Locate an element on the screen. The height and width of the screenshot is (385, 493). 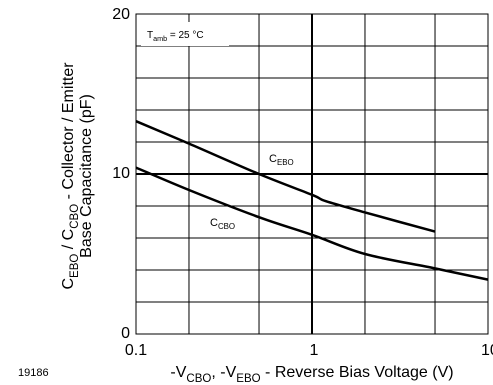
y-tick-label-0: 0 is located at coordinates (125, 333).